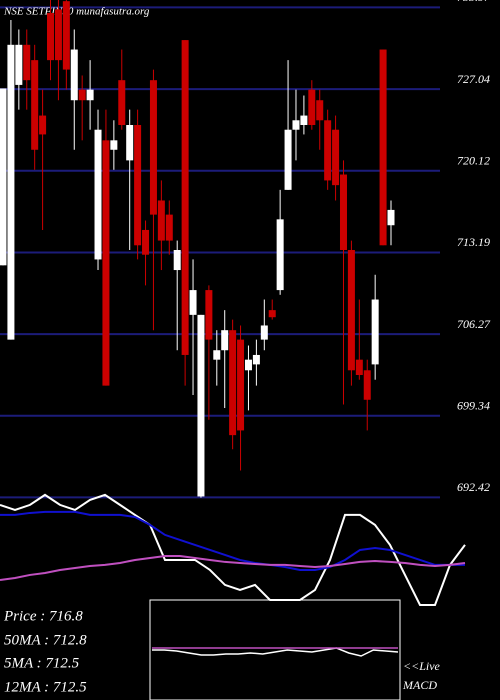 This screenshot has width=500, height=700. I want to click on legend-line: 50MA : 712.8, so click(45, 640).